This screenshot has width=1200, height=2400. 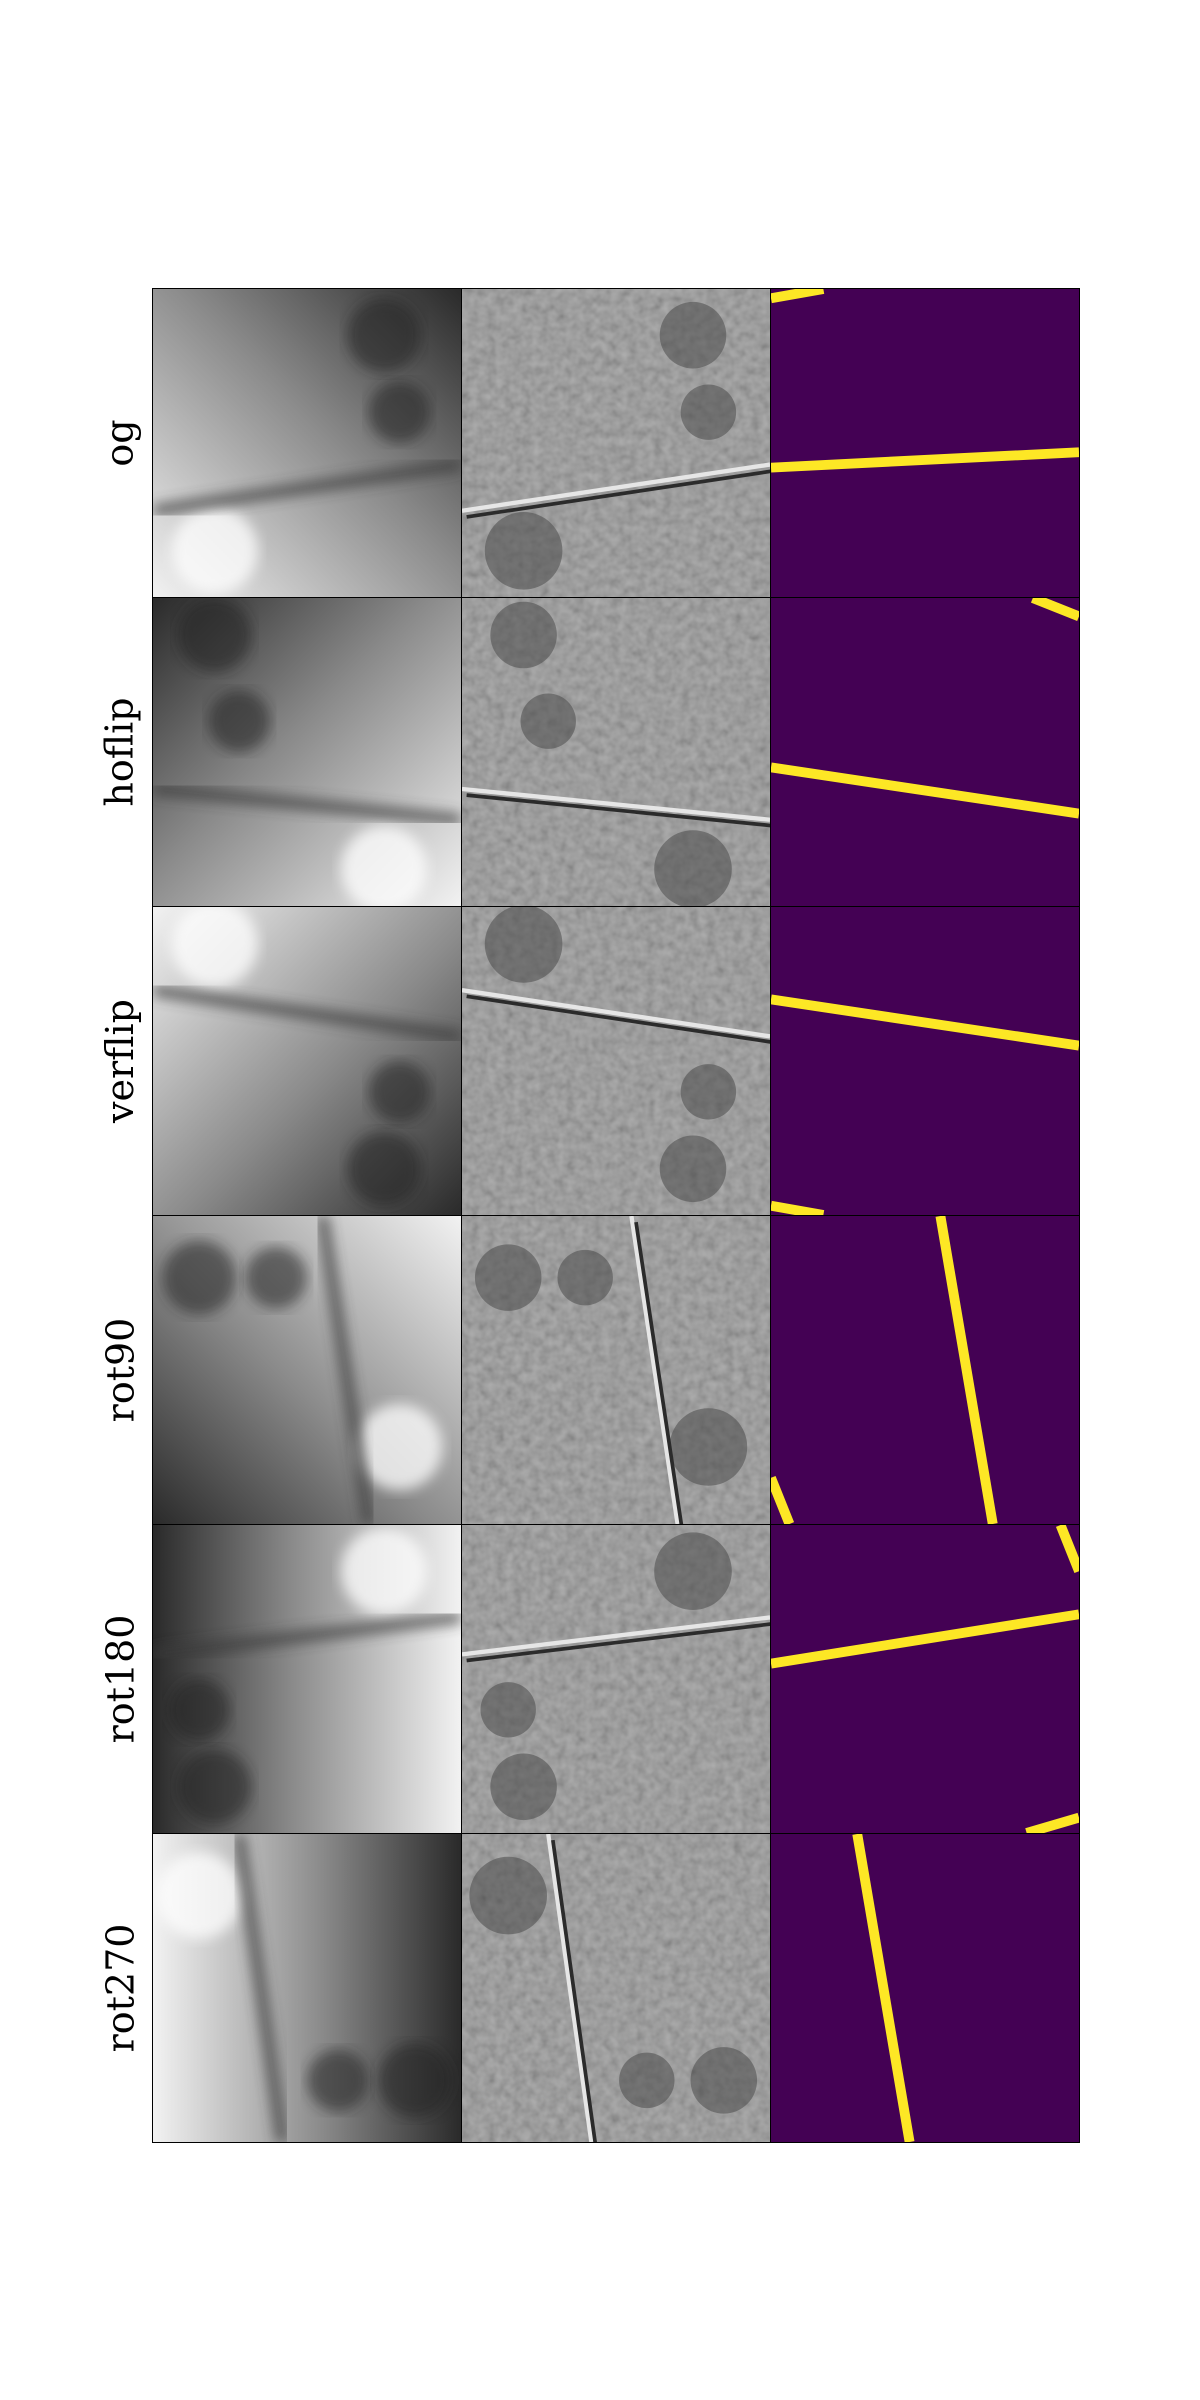 I want to click on row-label-rot180: rot180, so click(x=120, y=1678).